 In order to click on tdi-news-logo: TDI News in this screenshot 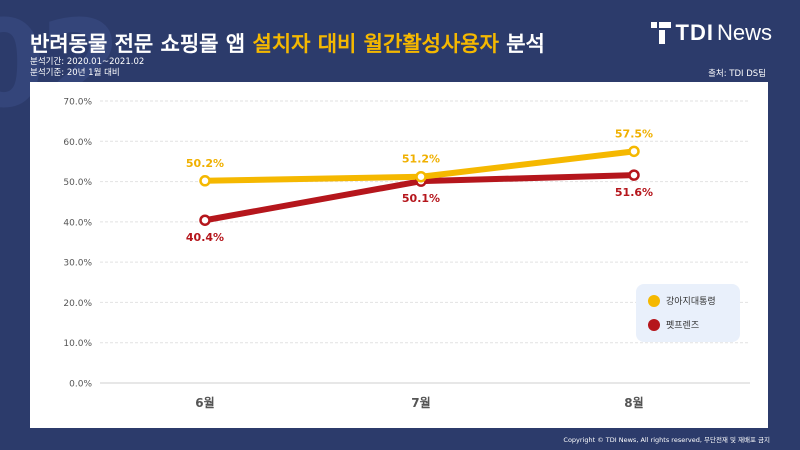, I will do `click(711, 33)`.